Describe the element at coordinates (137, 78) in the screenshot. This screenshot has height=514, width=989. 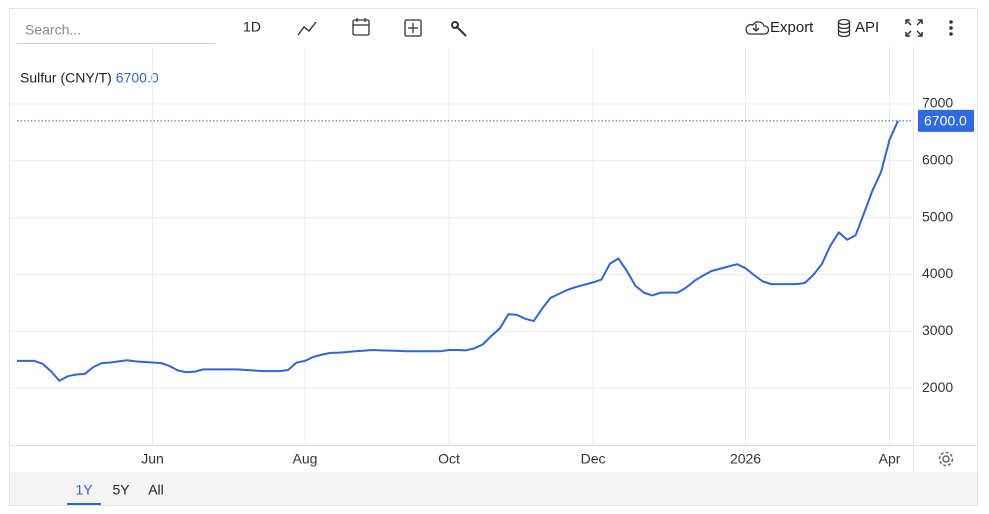
I see `legend-last-value: 6700.0` at that location.